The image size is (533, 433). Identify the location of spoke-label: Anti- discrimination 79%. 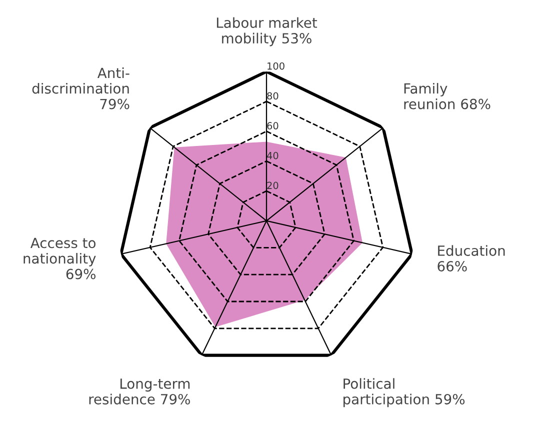
(81, 88).